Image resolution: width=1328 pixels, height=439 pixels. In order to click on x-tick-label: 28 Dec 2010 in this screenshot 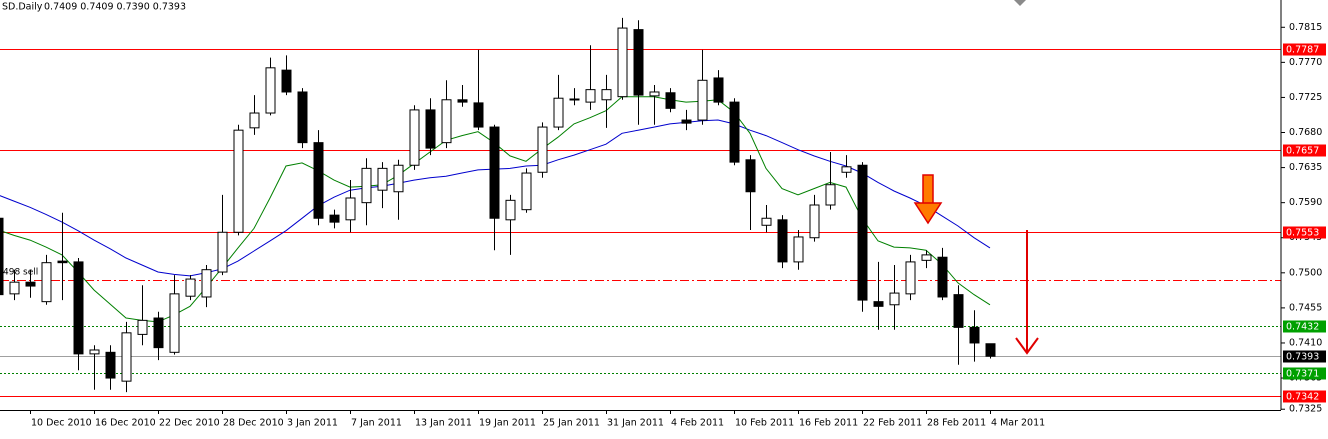, I will do `click(253, 423)`.